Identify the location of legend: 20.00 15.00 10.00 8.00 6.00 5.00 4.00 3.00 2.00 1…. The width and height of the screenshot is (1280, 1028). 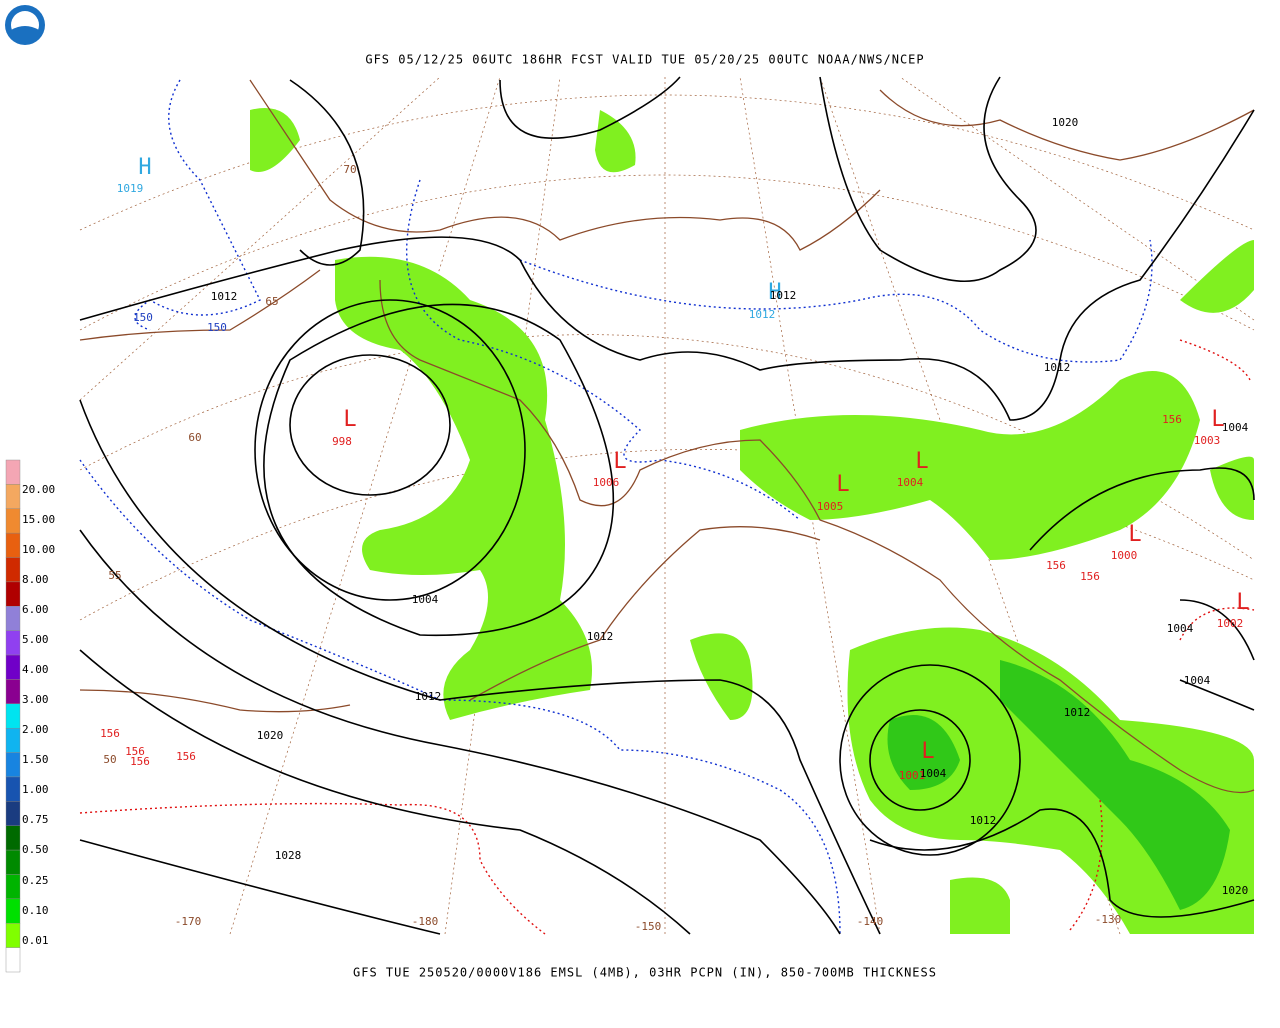
(30, 716).